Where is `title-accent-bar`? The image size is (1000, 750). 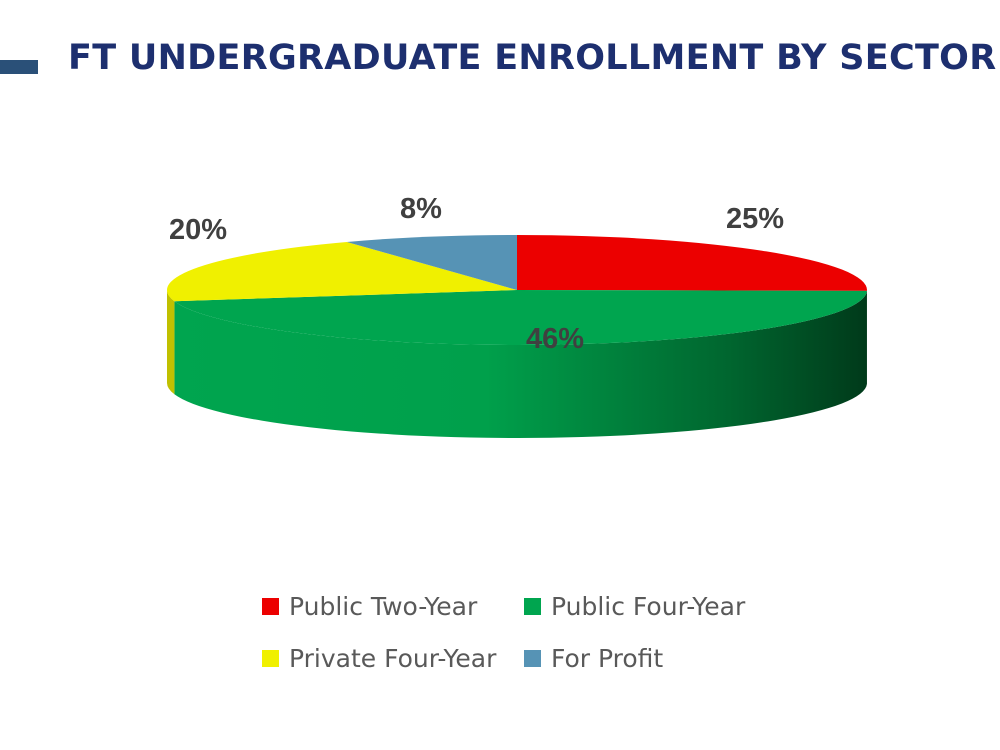 title-accent-bar is located at coordinates (19, 67).